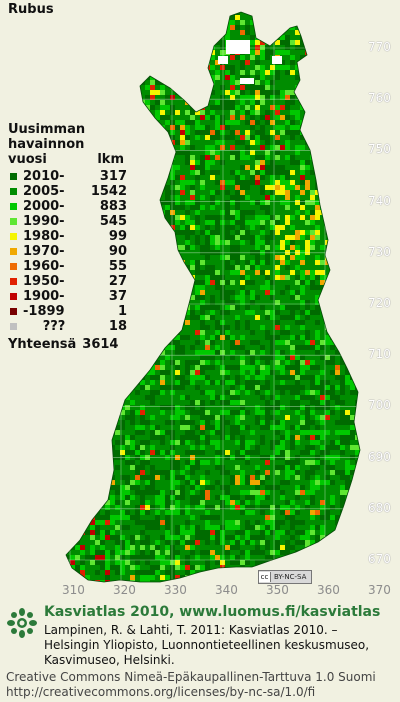  Describe the element at coordinates (379, 456) in the screenshot. I see `north-coordinate-label: 690` at that location.